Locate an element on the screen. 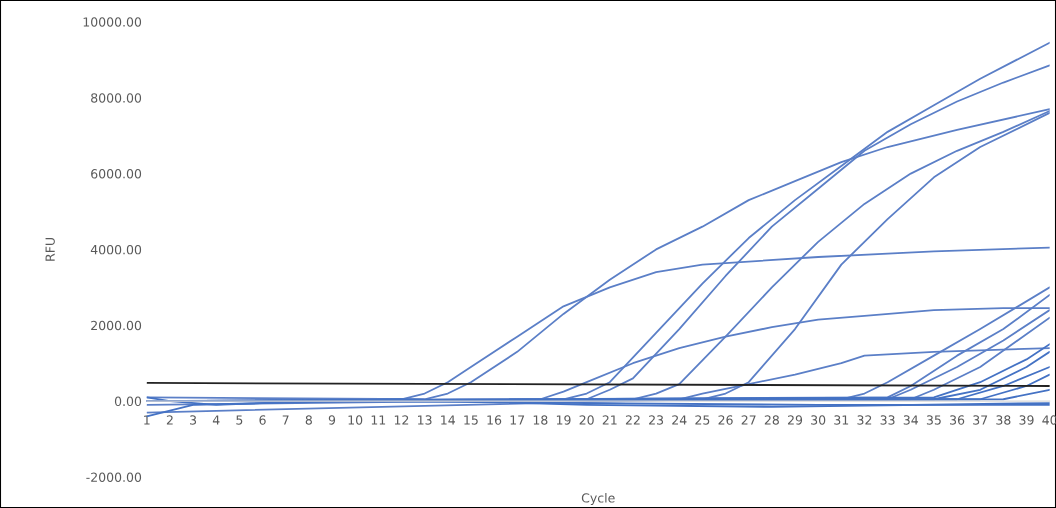  y-tick-label: 0.00 is located at coordinates (128, 401).